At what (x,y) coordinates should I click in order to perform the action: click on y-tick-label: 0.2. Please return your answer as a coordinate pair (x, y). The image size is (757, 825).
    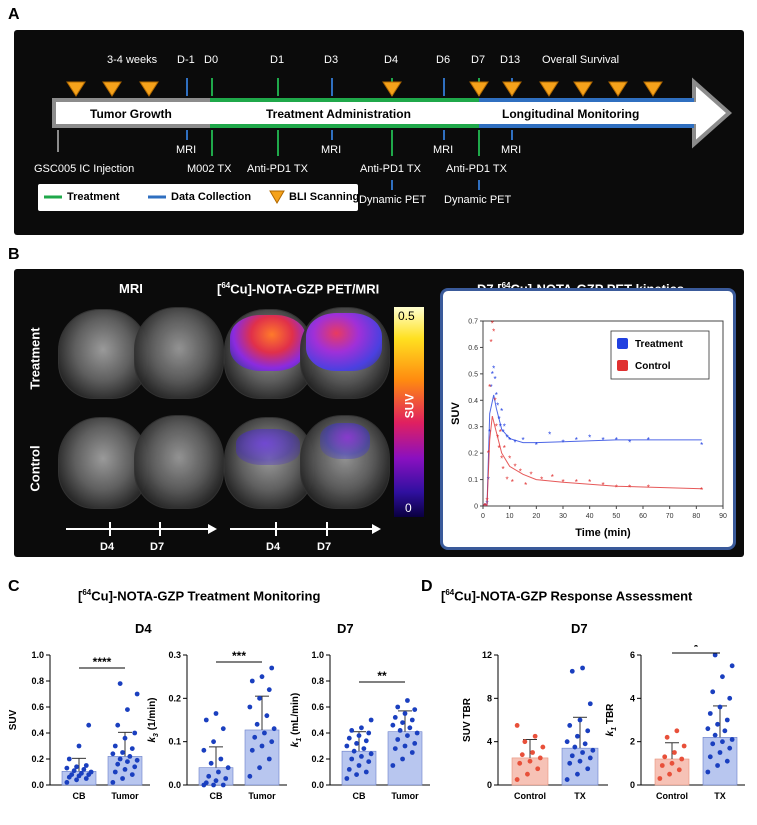
    Looking at the image, I should click on (37, 759).